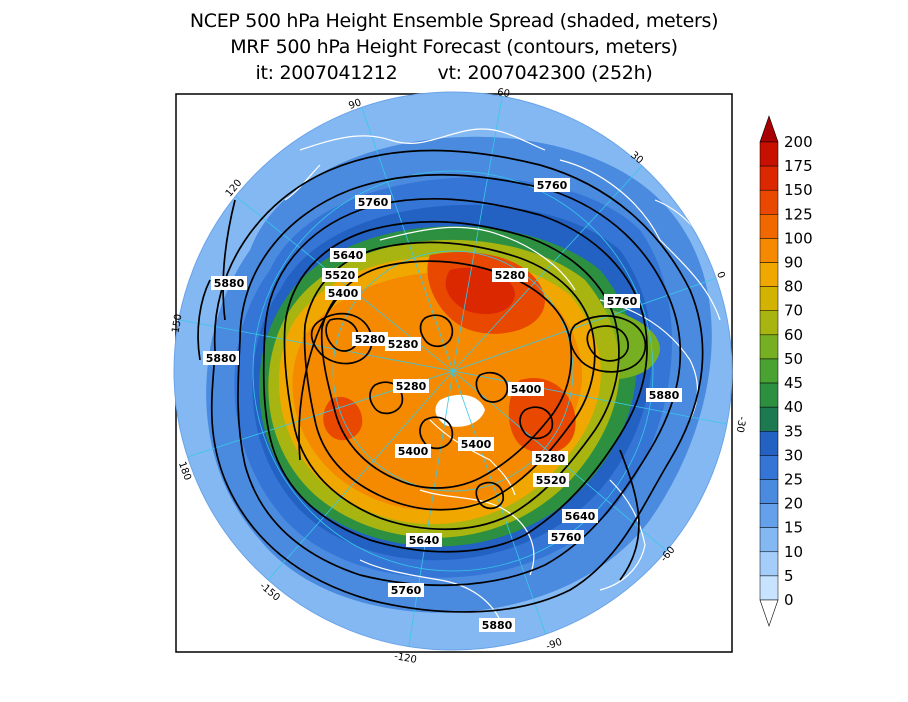 The image size is (908, 702). Describe the element at coordinates (798, 238) in the screenshot. I see `colorbar-tick-label: 100` at that location.